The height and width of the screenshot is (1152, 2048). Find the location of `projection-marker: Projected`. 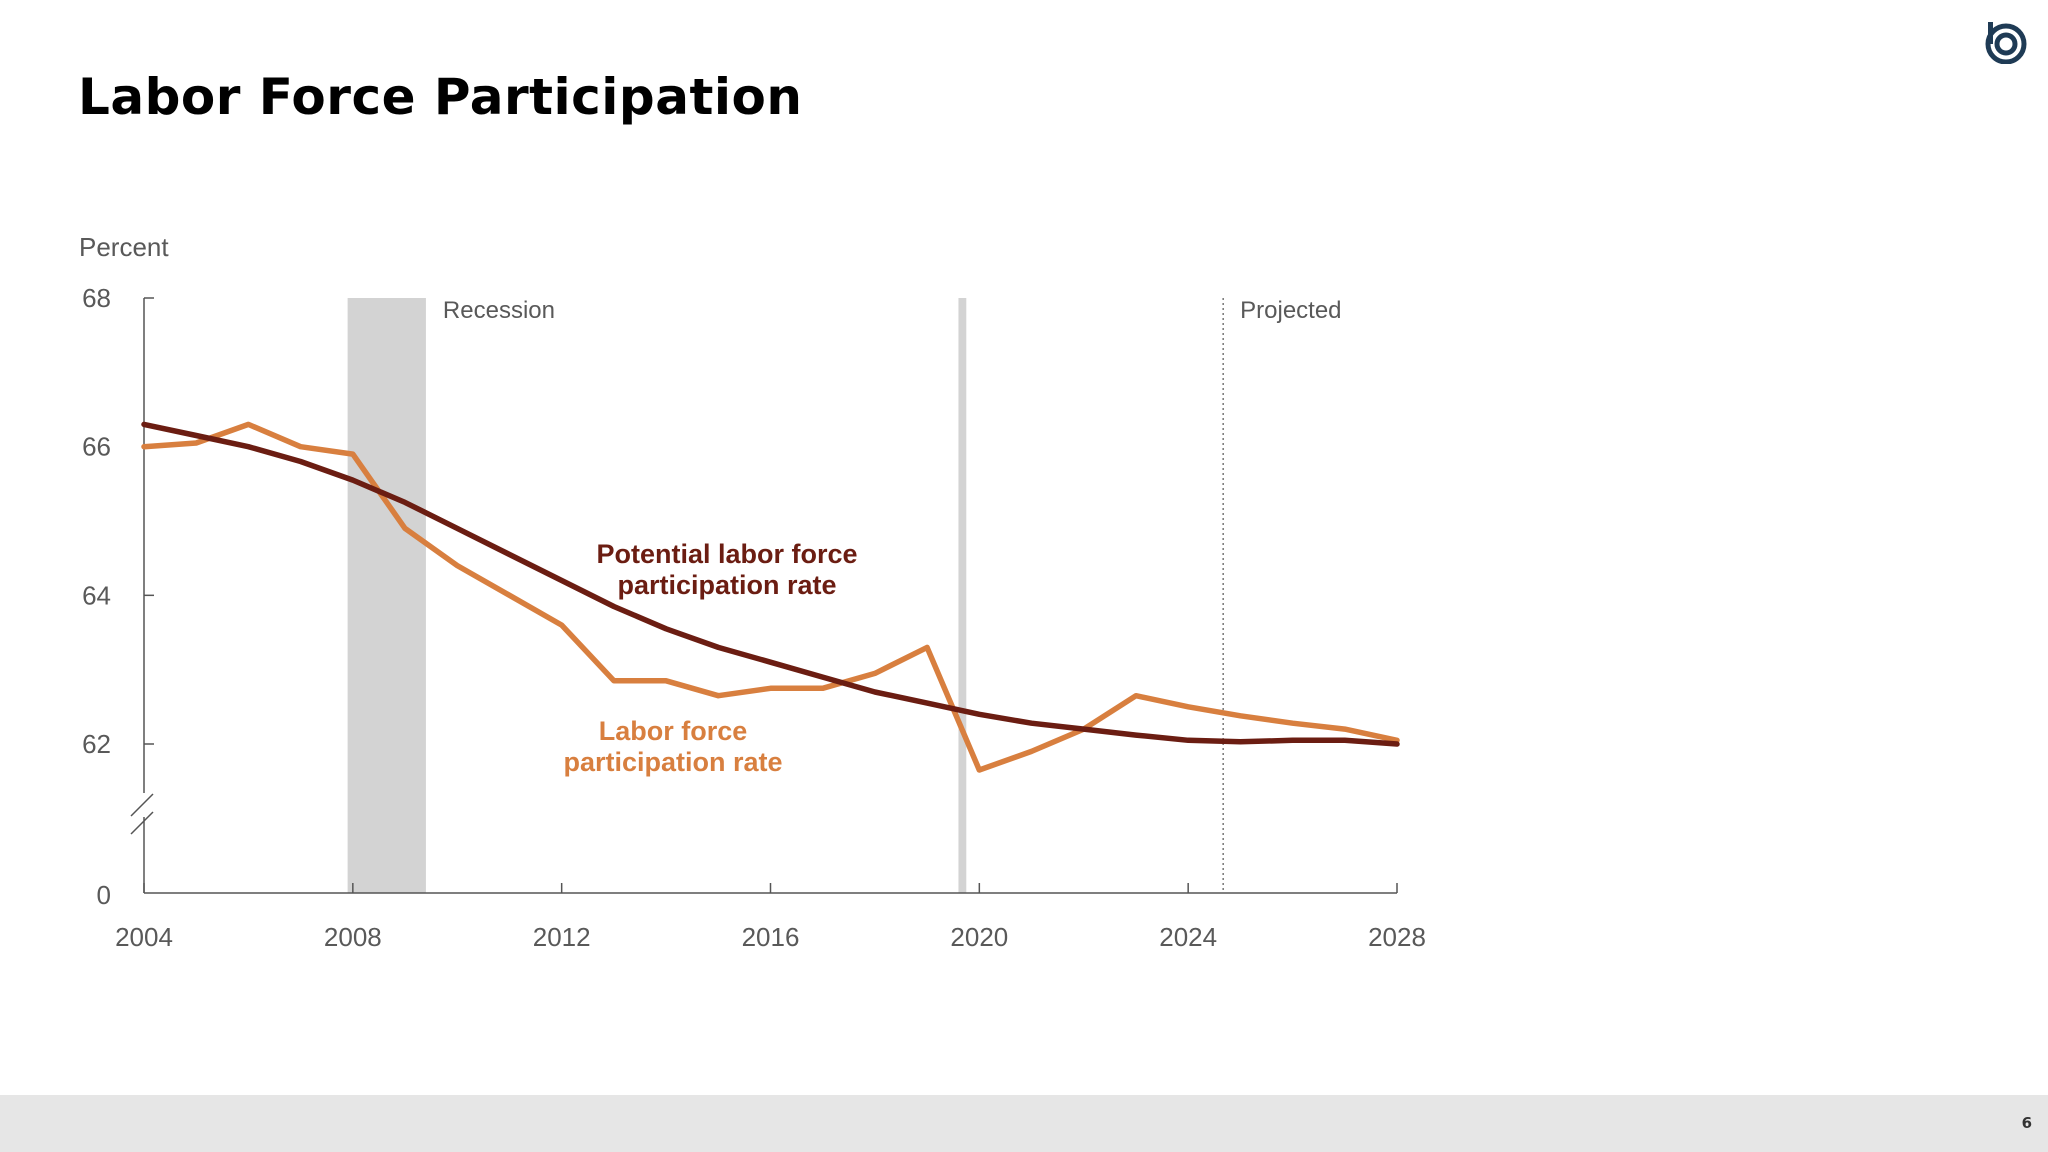

projection-marker: Projected is located at coordinates (1282, 595).